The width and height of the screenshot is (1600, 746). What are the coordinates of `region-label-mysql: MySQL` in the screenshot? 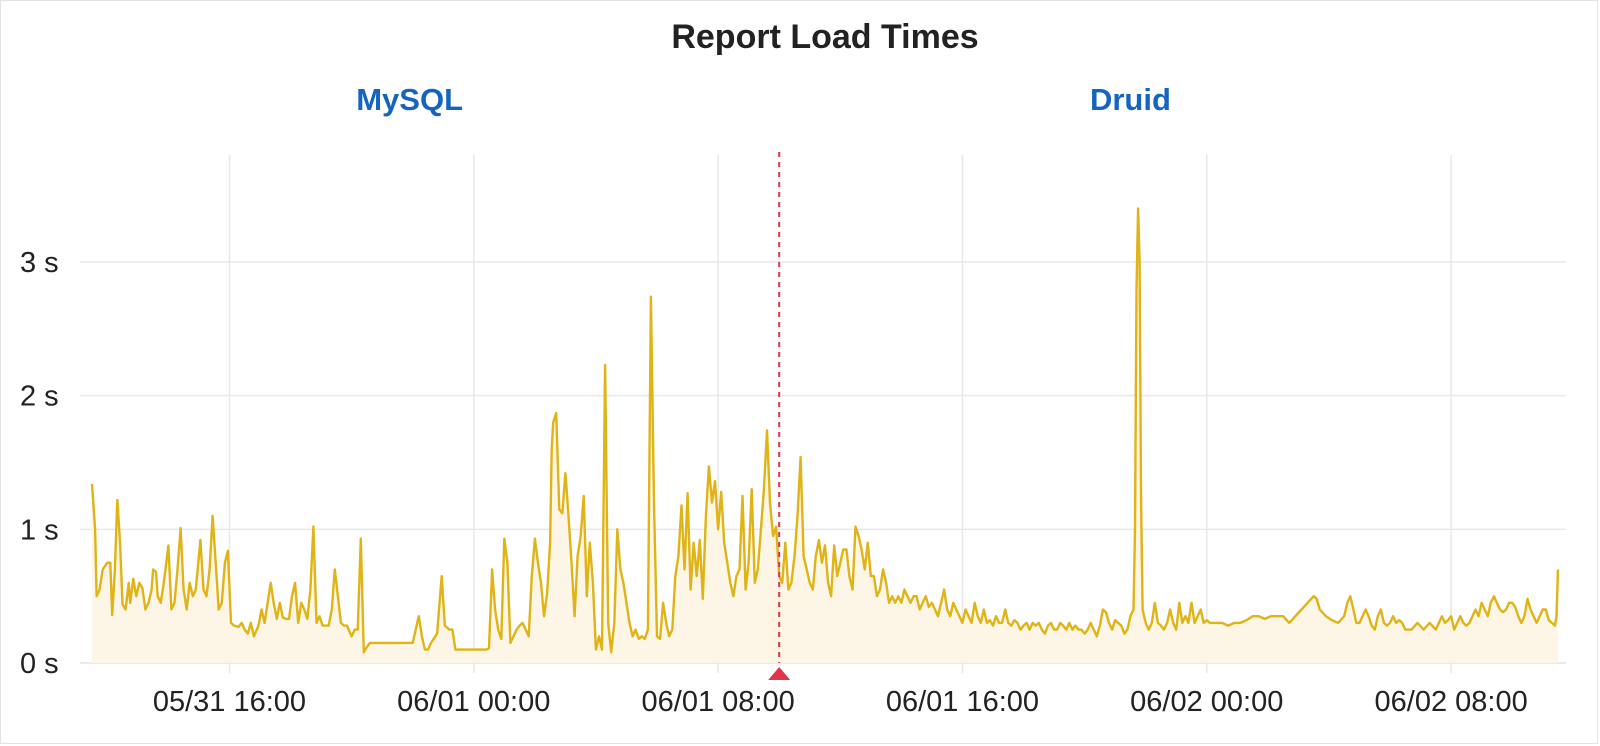 It's located at (410, 99).